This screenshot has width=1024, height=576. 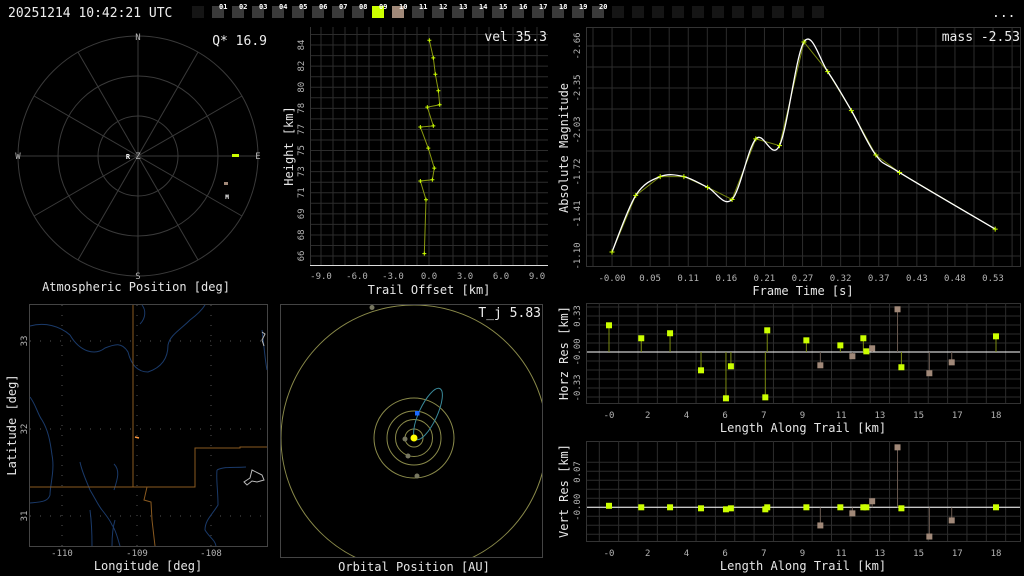 I want to click on y-axis-label: Height [km], so click(x=289, y=145).